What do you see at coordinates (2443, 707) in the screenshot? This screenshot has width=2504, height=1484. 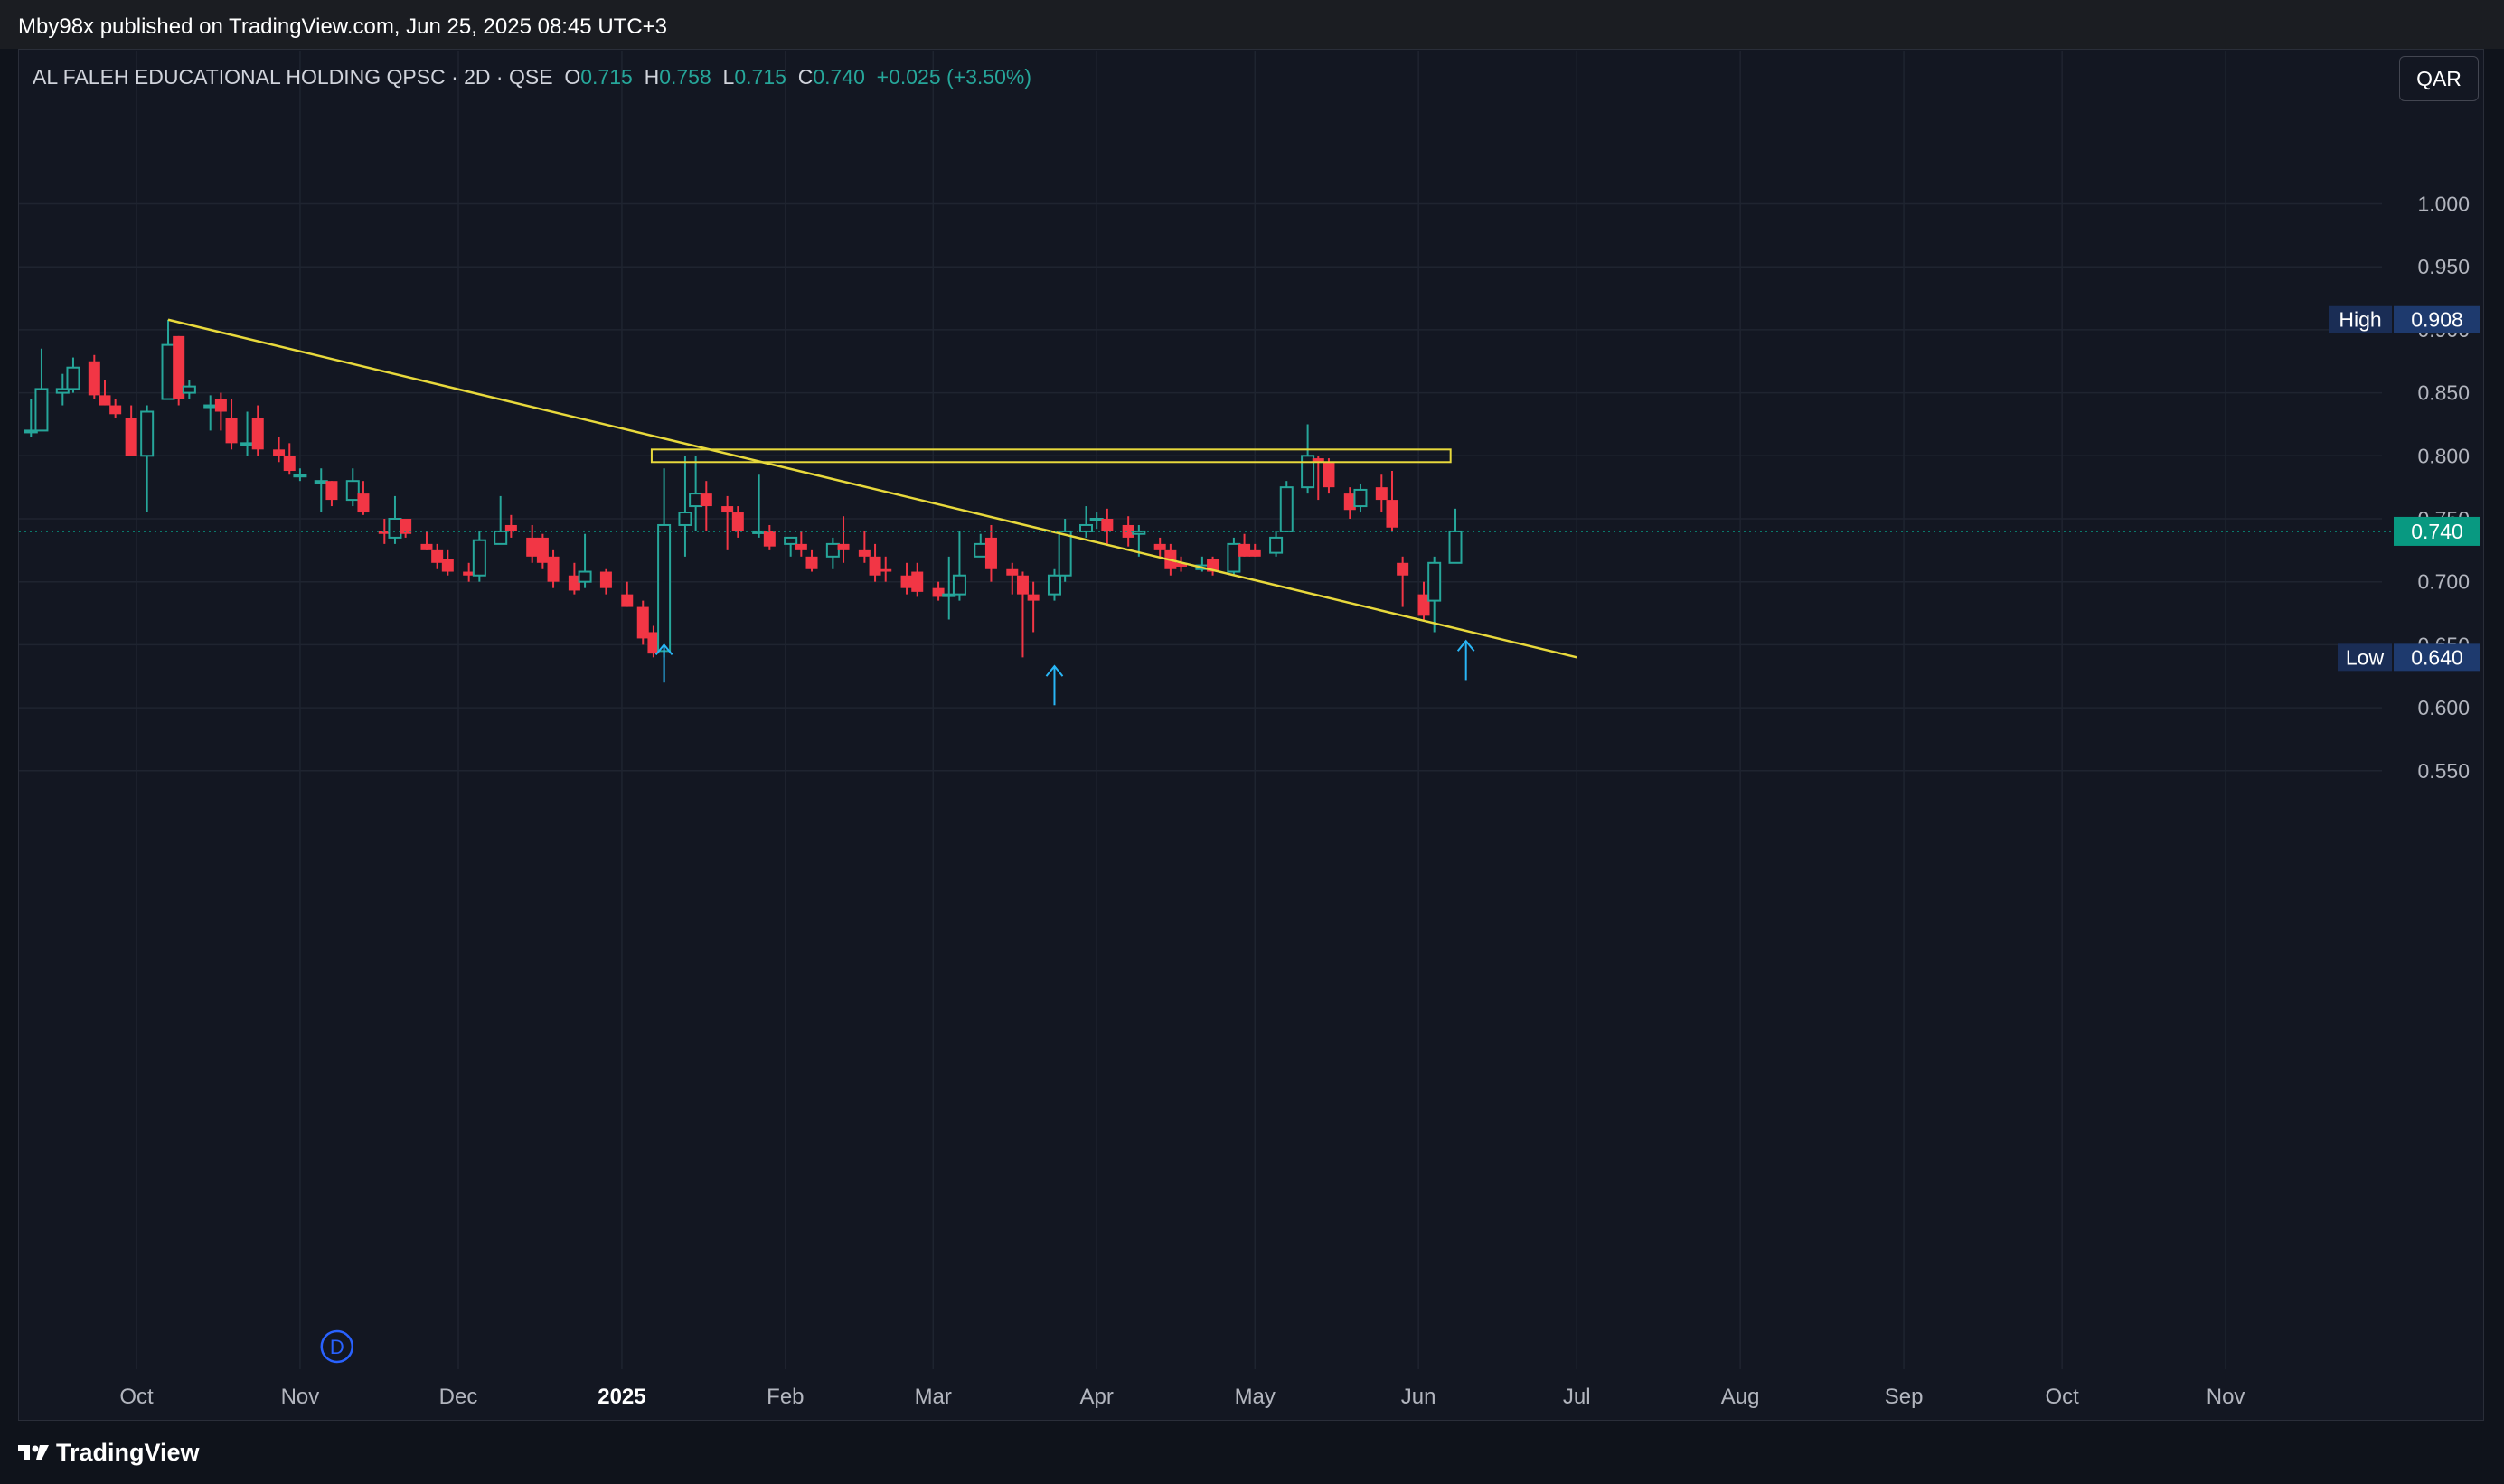 I see `y-tick-label: 0.600` at bounding box center [2443, 707].